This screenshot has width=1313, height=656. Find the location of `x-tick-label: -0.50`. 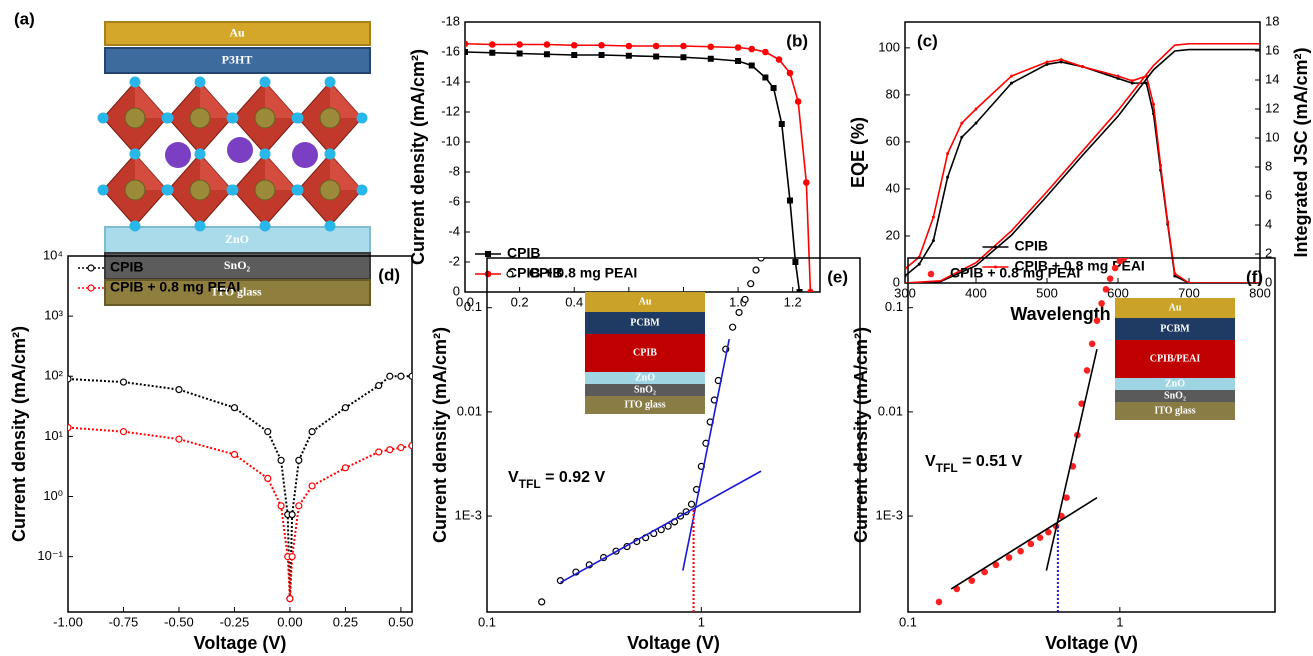

x-tick-label: -0.50 is located at coordinates (179, 621).